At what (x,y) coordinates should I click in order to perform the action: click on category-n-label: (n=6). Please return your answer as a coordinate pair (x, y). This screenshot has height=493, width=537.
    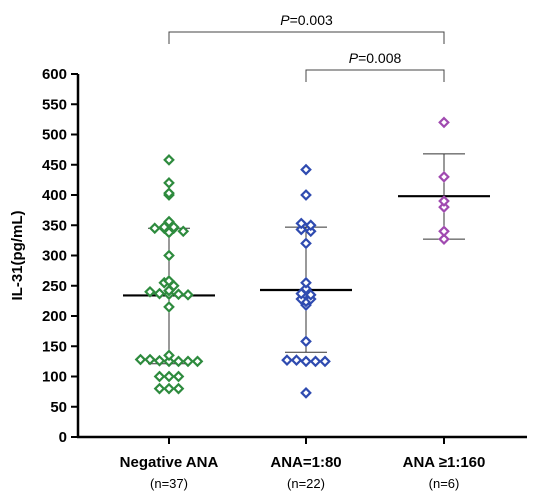
    Looking at the image, I should click on (444, 483).